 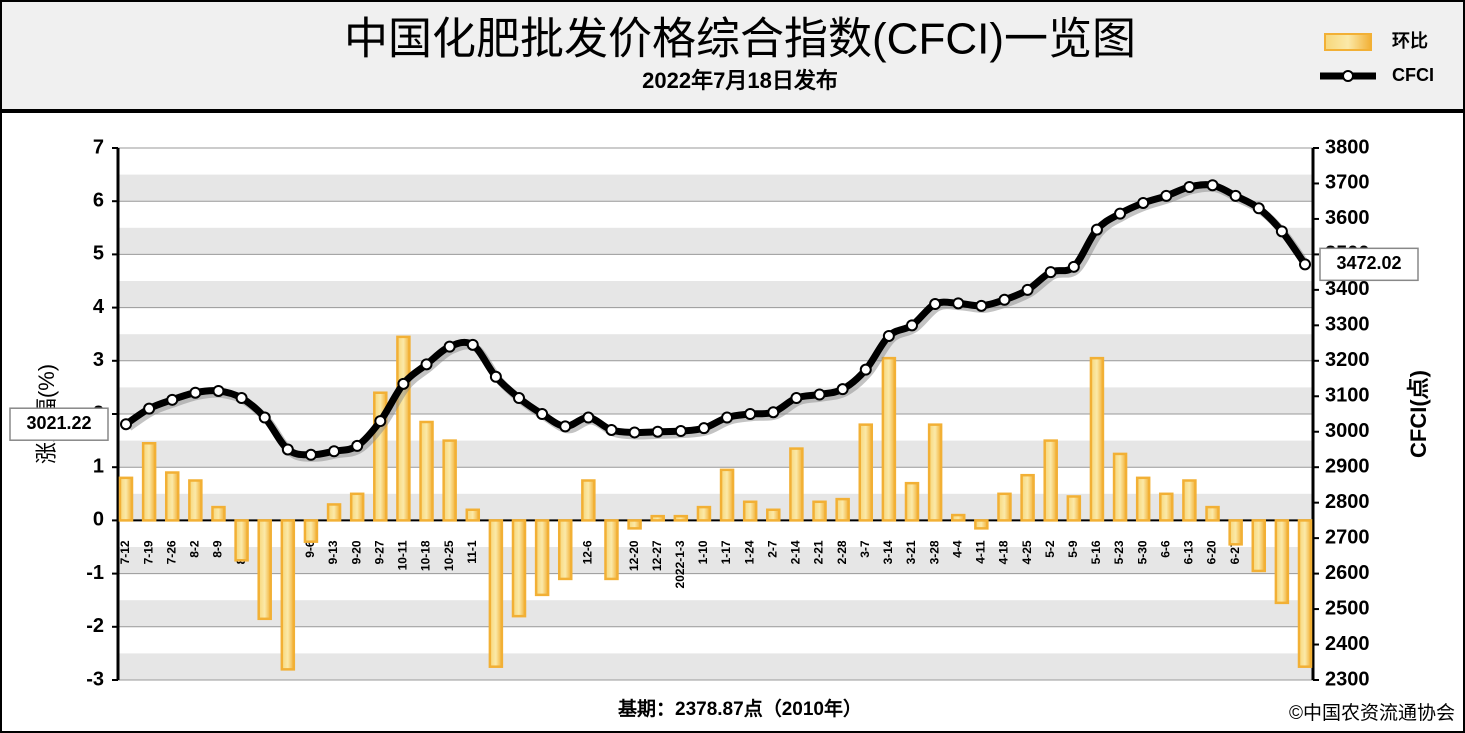 I want to click on x-tick-label: 4-25, so click(x=1027, y=552).